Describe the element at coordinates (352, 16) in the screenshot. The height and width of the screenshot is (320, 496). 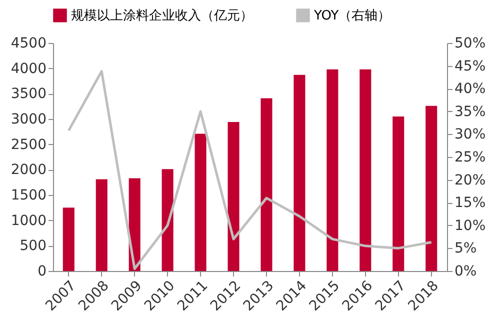
I see `legend-label: YOY（右轴）` at that location.